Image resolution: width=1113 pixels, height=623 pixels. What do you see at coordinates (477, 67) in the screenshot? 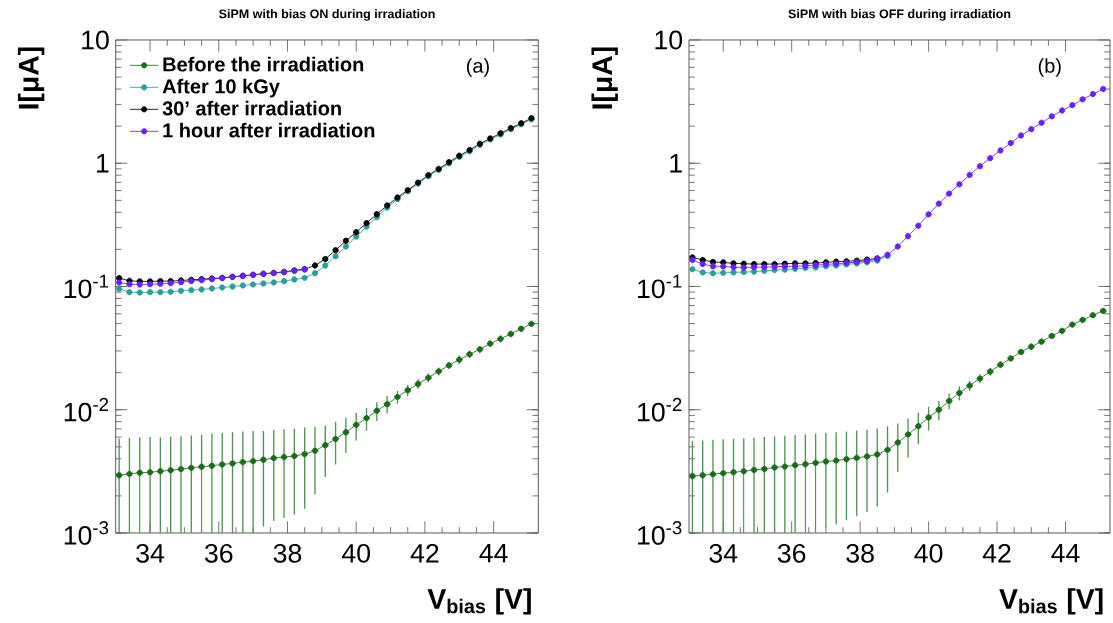
I see `annotation: (a)` at bounding box center [477, 67].